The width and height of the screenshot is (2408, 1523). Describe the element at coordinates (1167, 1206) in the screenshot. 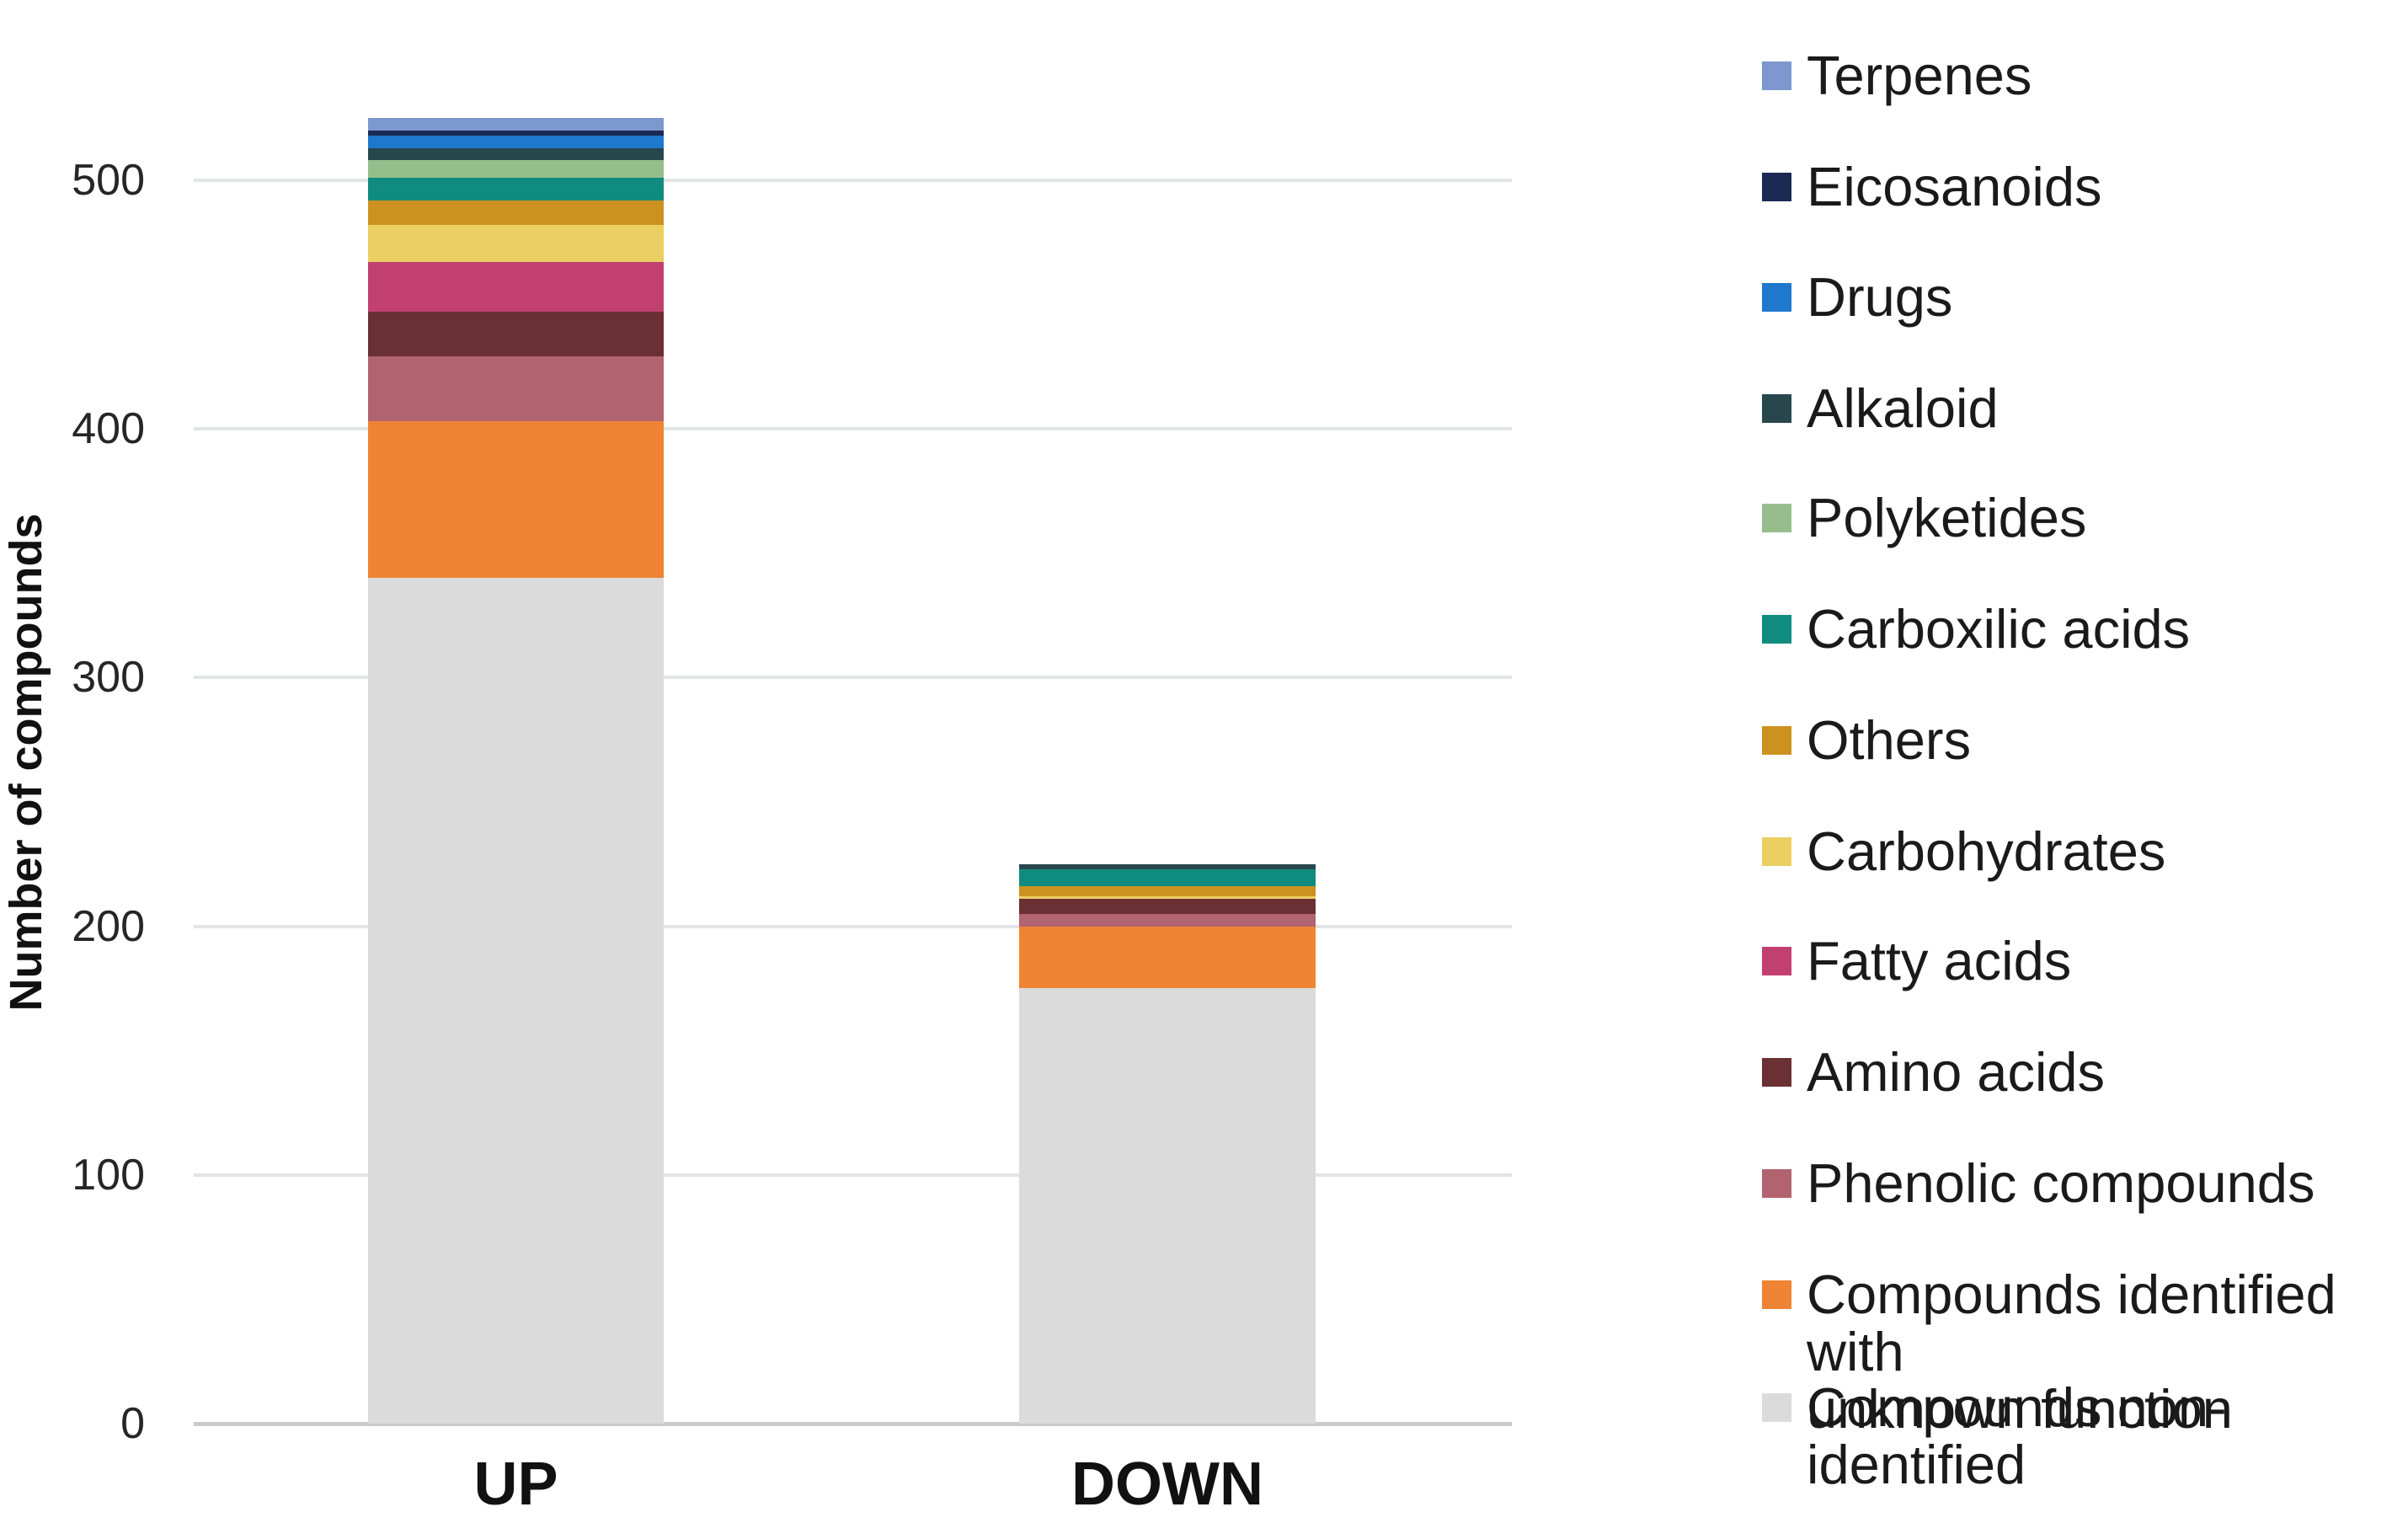

I see `bar-segment-down-compounds-non-identified` at that location.